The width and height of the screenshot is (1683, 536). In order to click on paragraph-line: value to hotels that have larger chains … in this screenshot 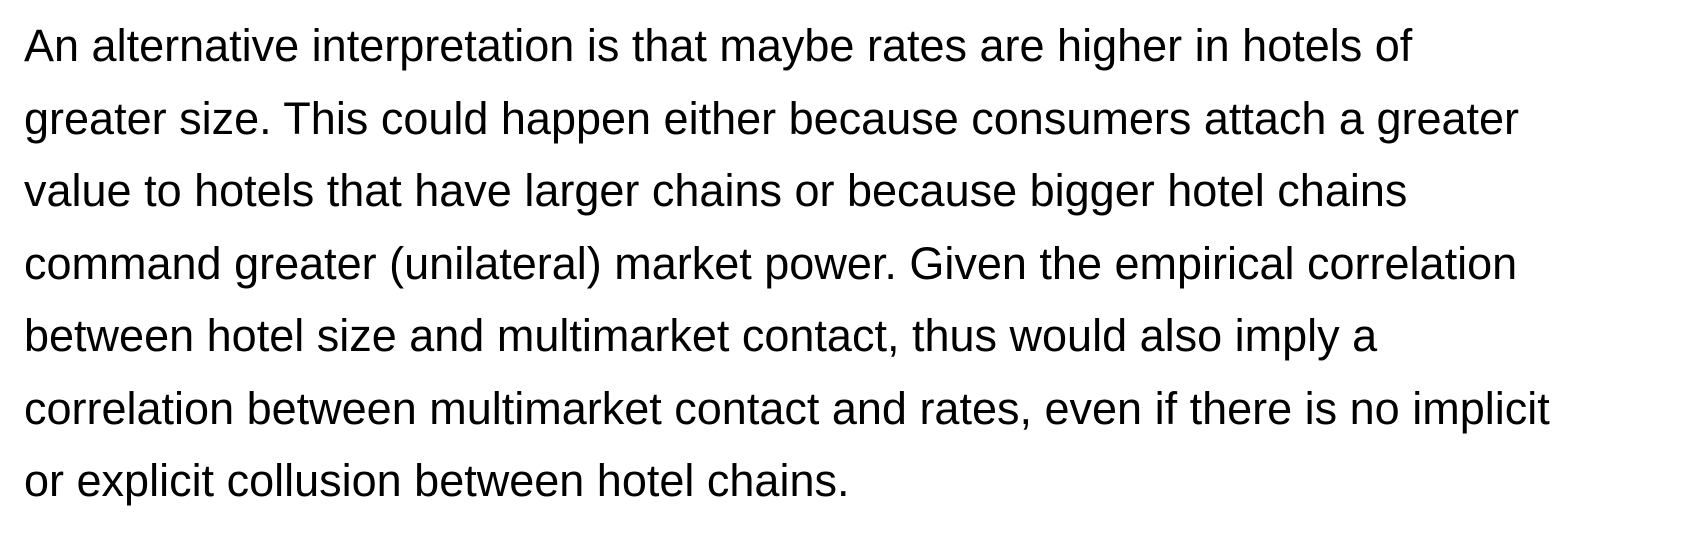, I will do `click(716, 190)`.